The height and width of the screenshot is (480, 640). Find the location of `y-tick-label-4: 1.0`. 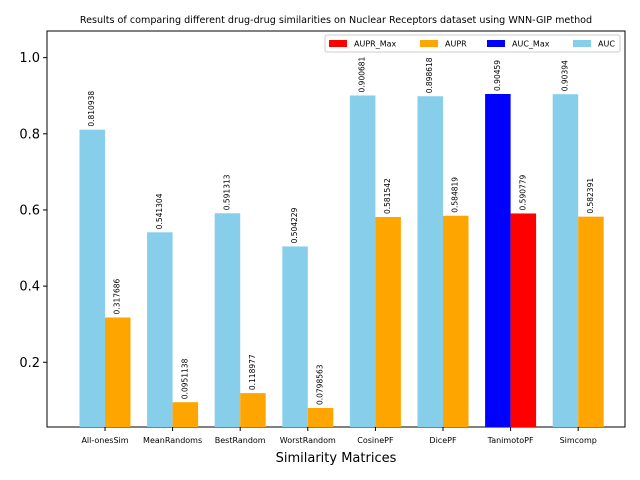

y-tick-label-4: 1.0 is located at coordinates (29, 58).